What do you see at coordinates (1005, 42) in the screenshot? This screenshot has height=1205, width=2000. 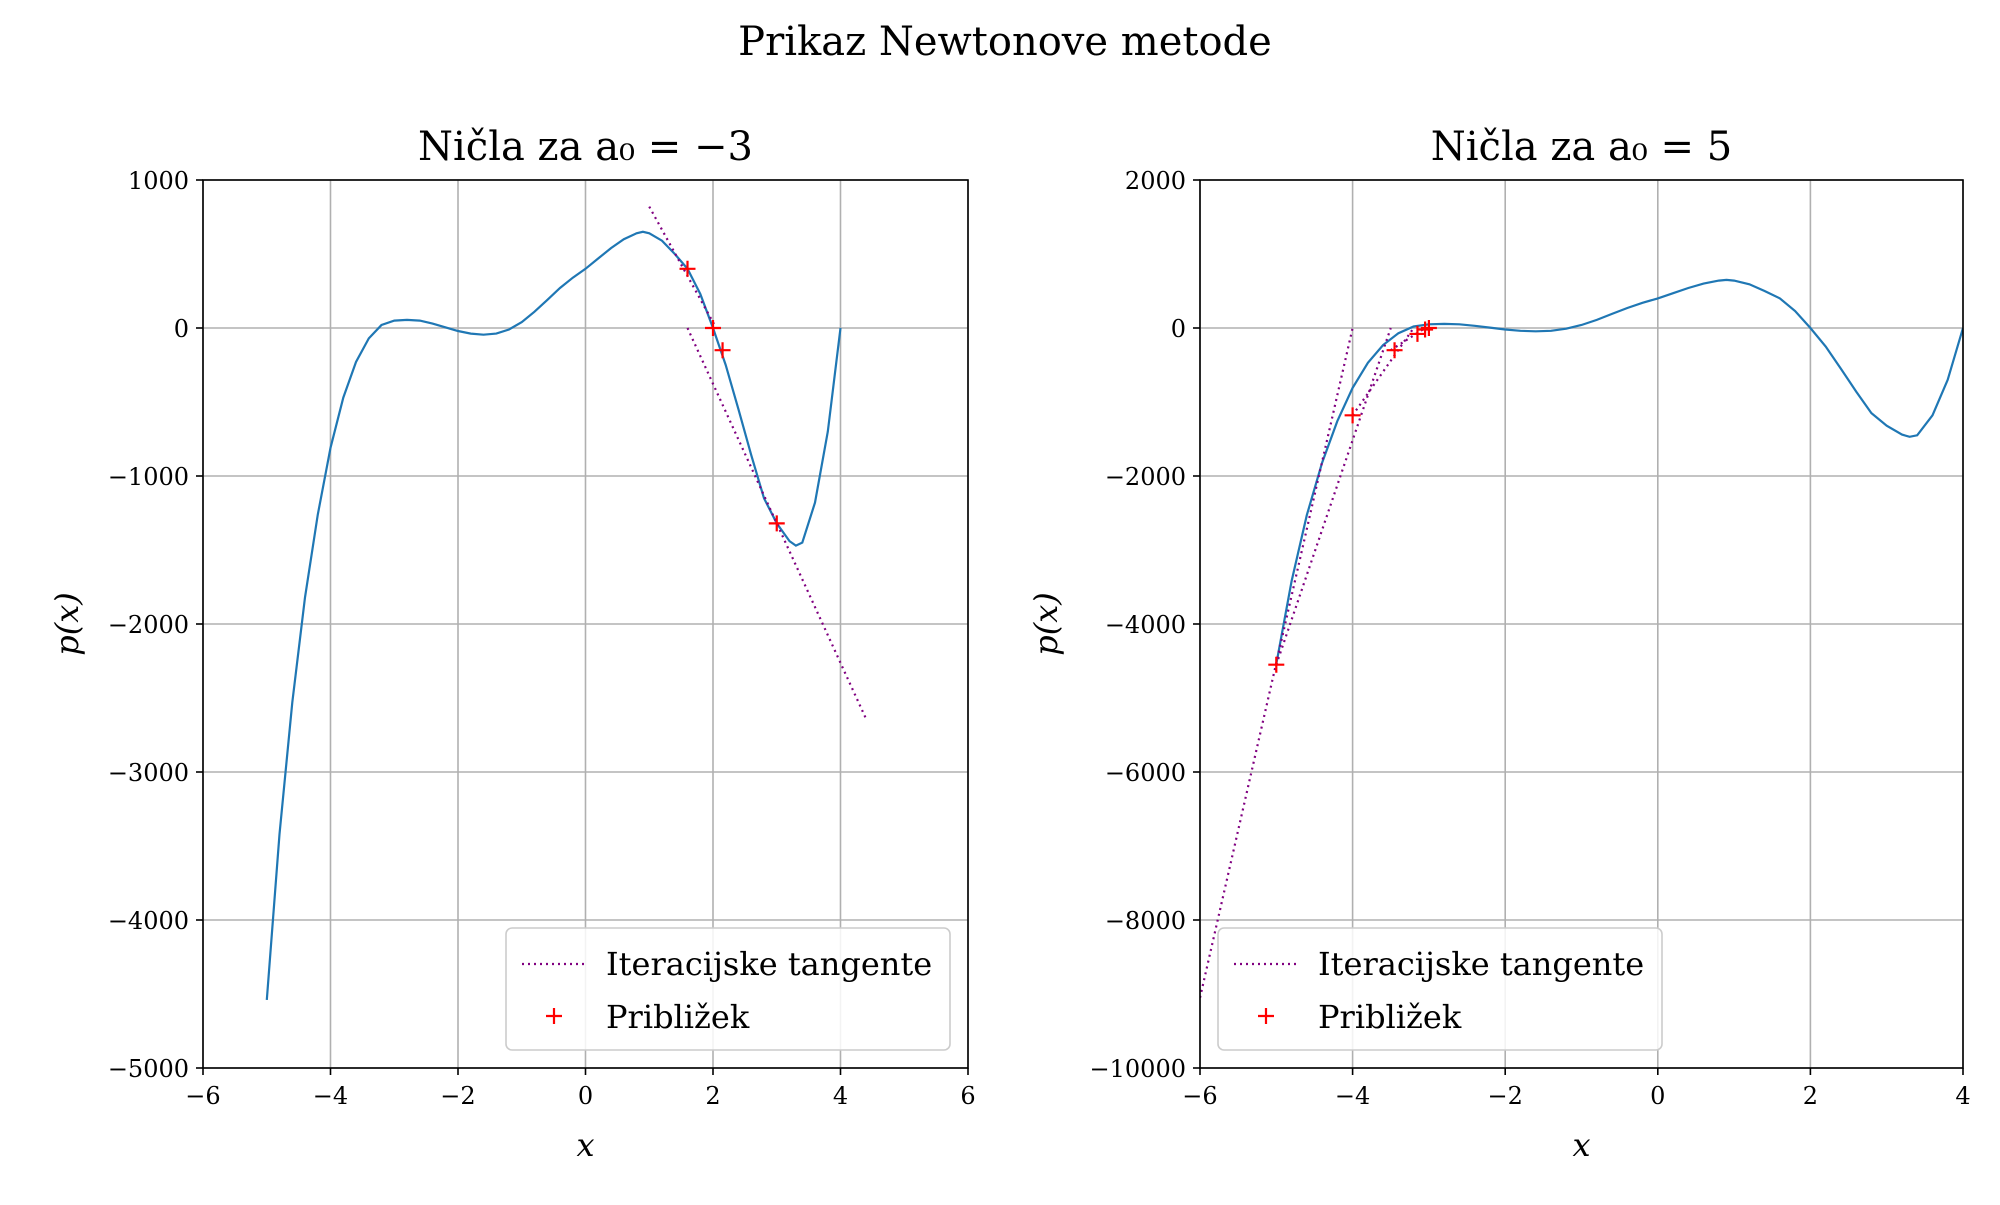 I see `figure-suptitle: Prikaz Newtonove metode` at bounding box center [1005, 42].